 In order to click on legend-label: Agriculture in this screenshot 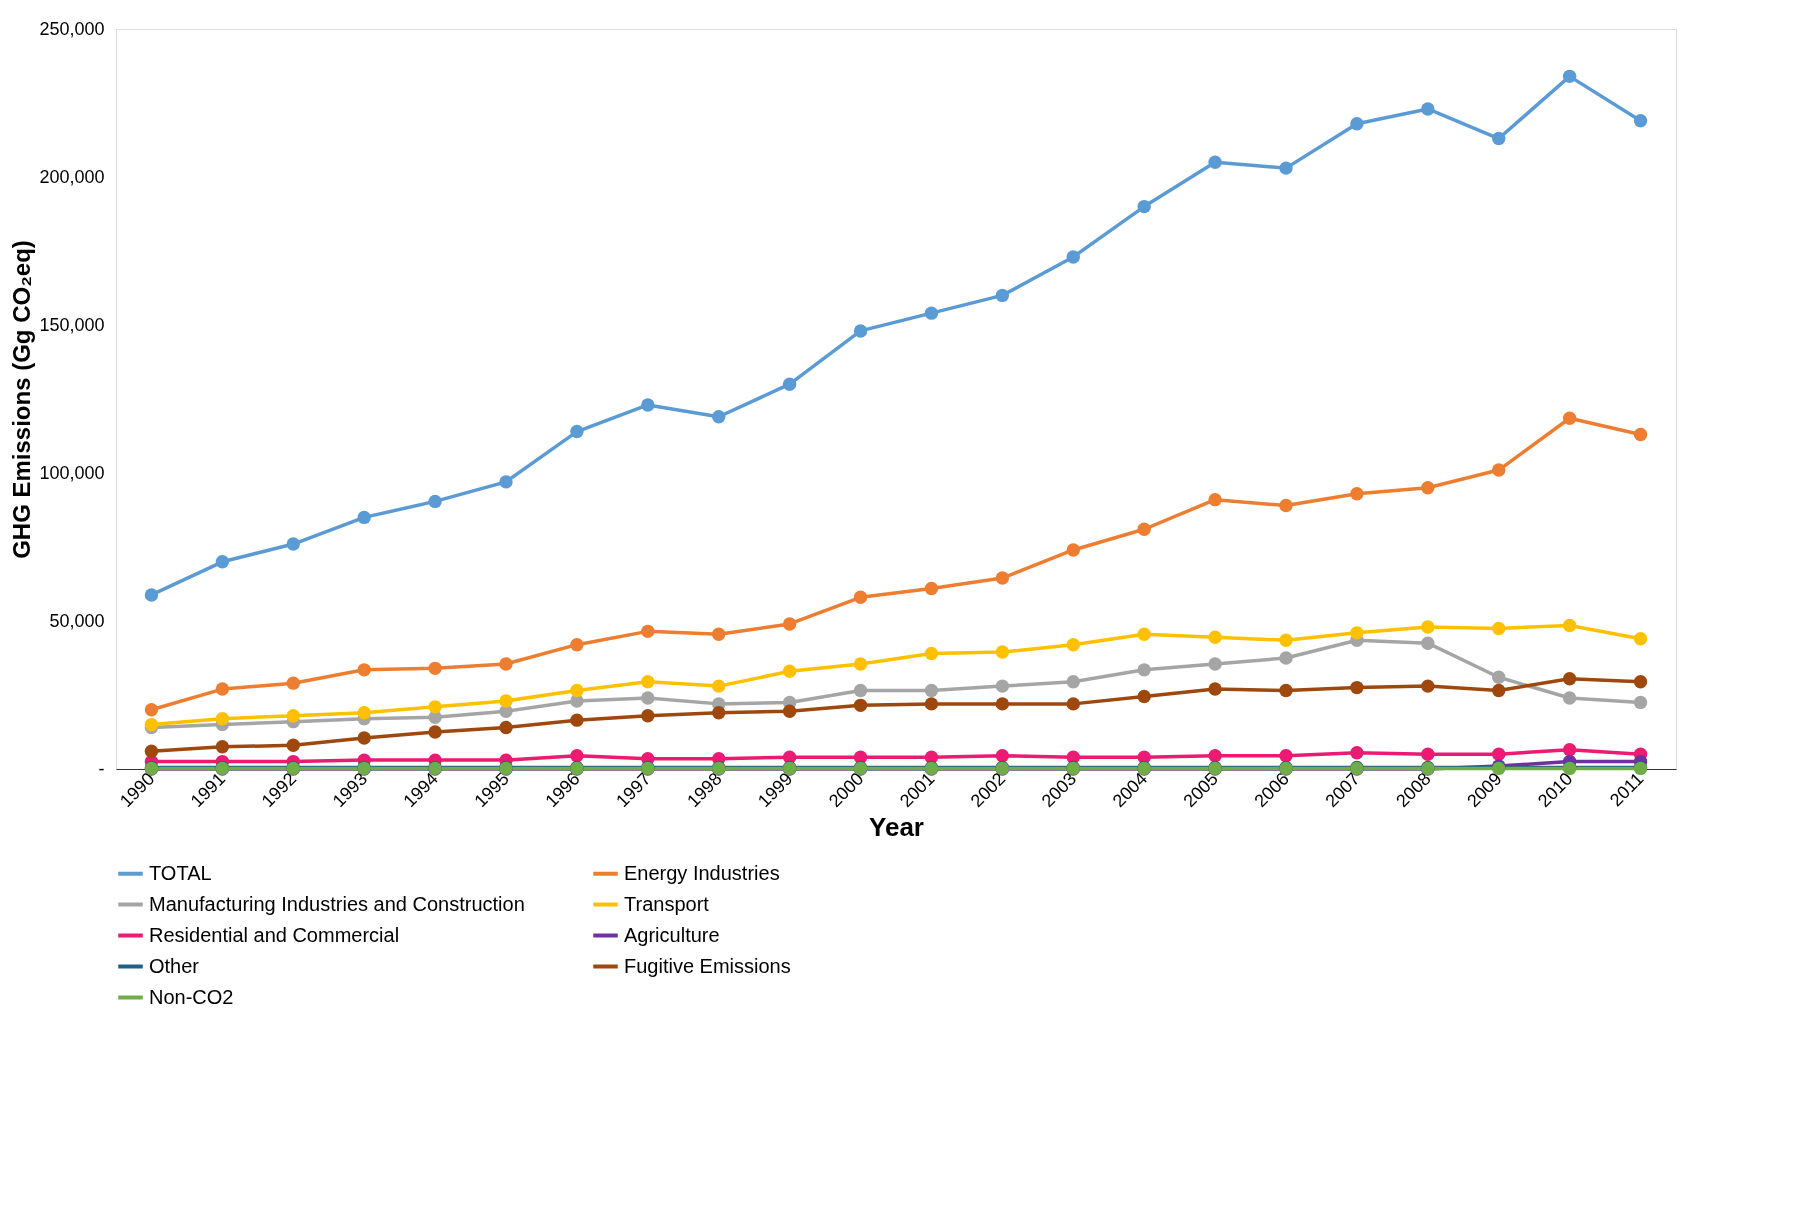, I will do `click(672, 934)`.